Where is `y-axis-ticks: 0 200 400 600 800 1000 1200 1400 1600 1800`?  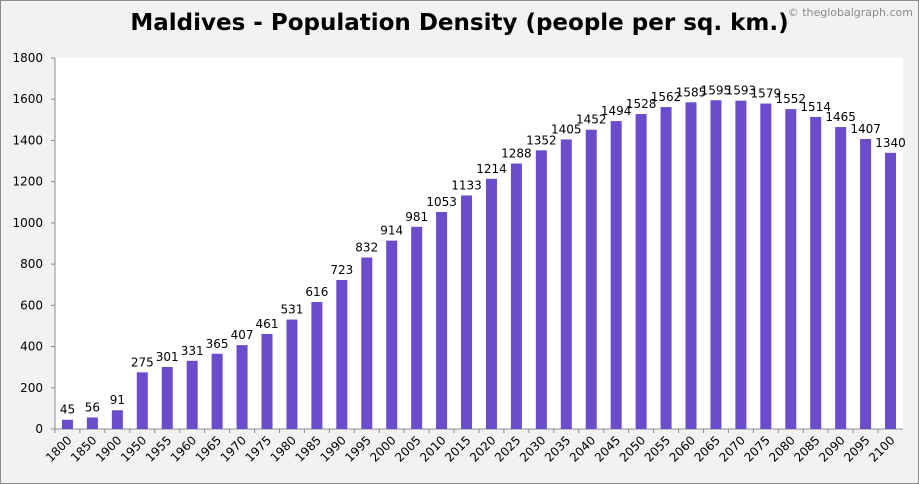
y-axis-ticks: 0 200 400 600 800 1000 1200 1400 1600 1800 is located at coordinates (33, 243).